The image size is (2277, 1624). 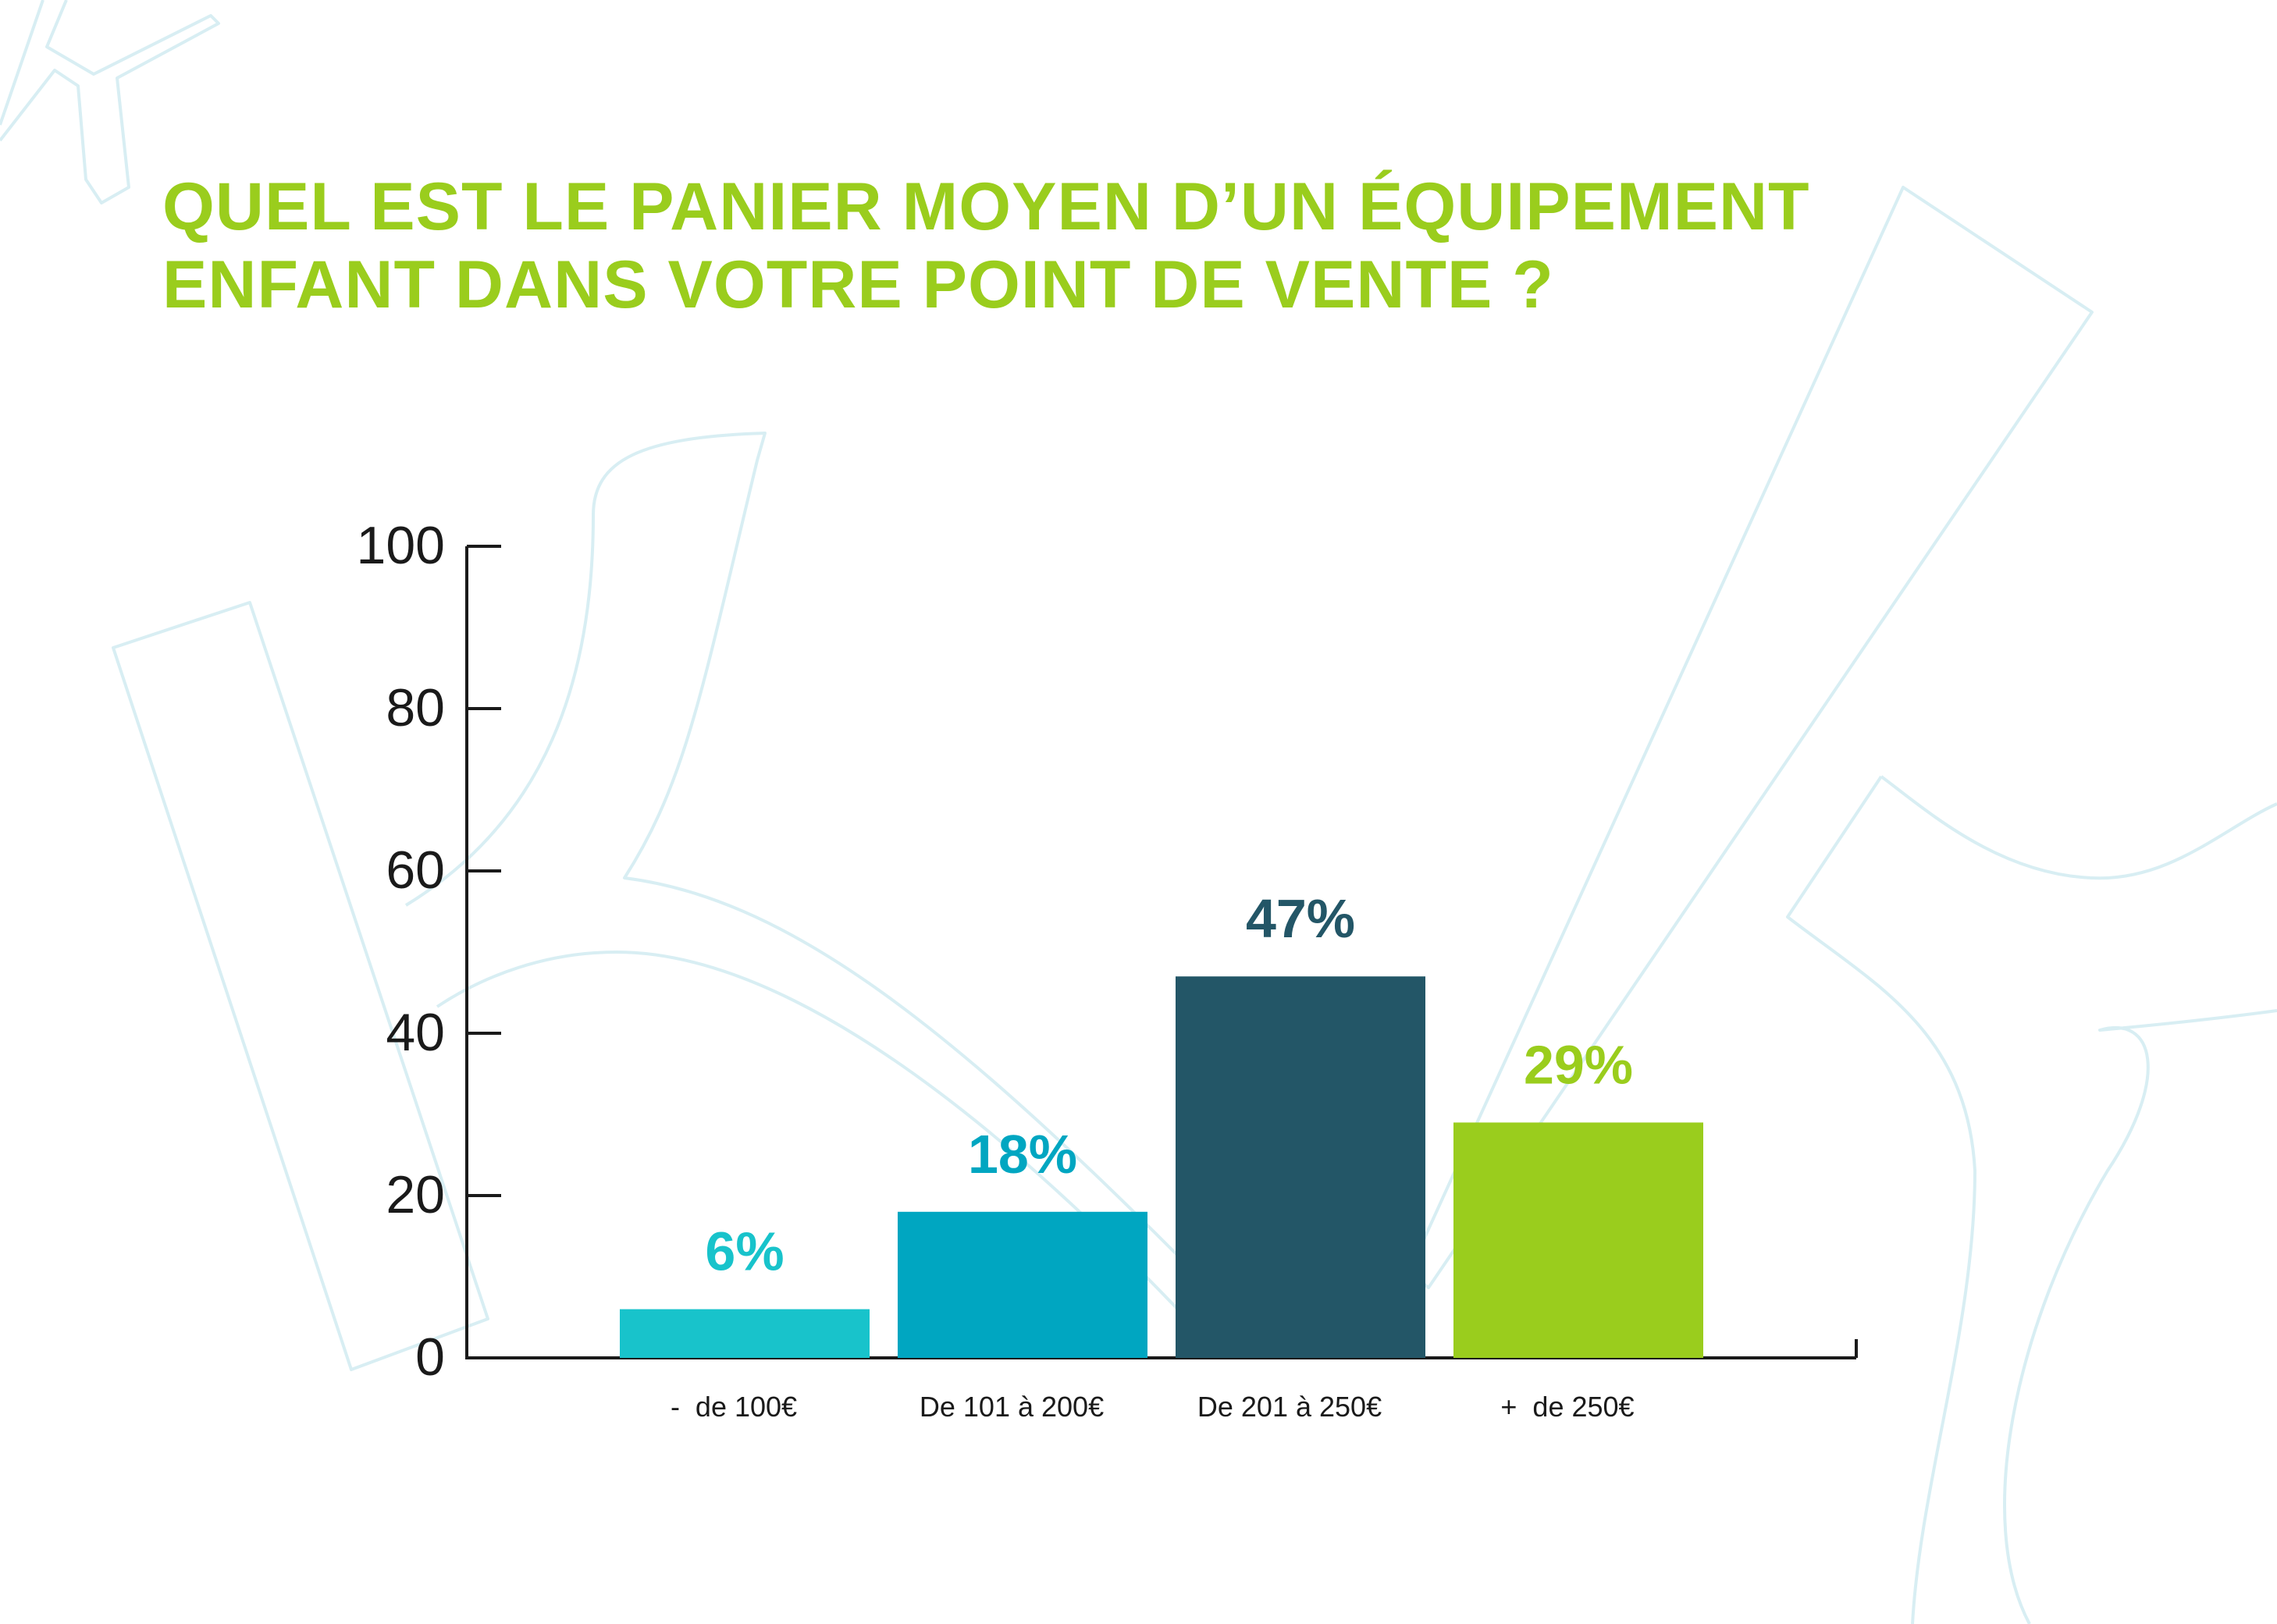 What do you see at coordinates (1300, 918) in the screenshot?
I see `bar-data-label: 47%` at bounding box center [1300, 918].